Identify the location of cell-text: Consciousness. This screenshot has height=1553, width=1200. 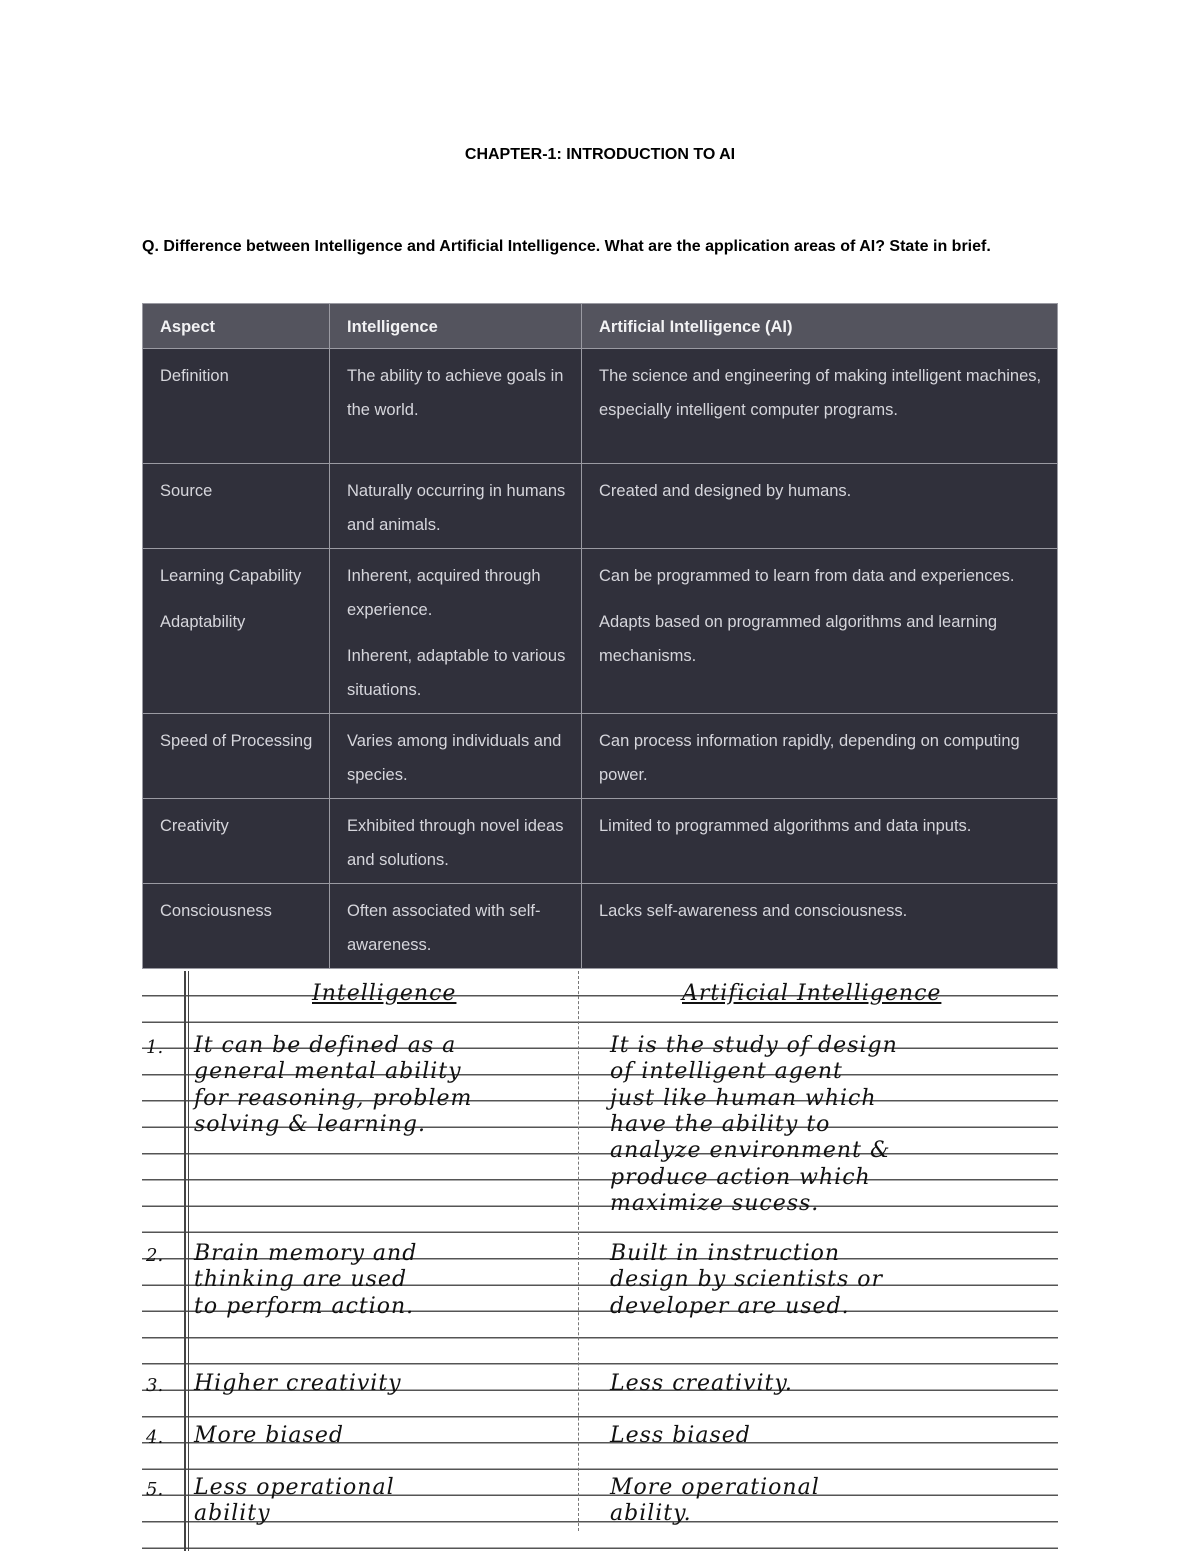
(216, 911).